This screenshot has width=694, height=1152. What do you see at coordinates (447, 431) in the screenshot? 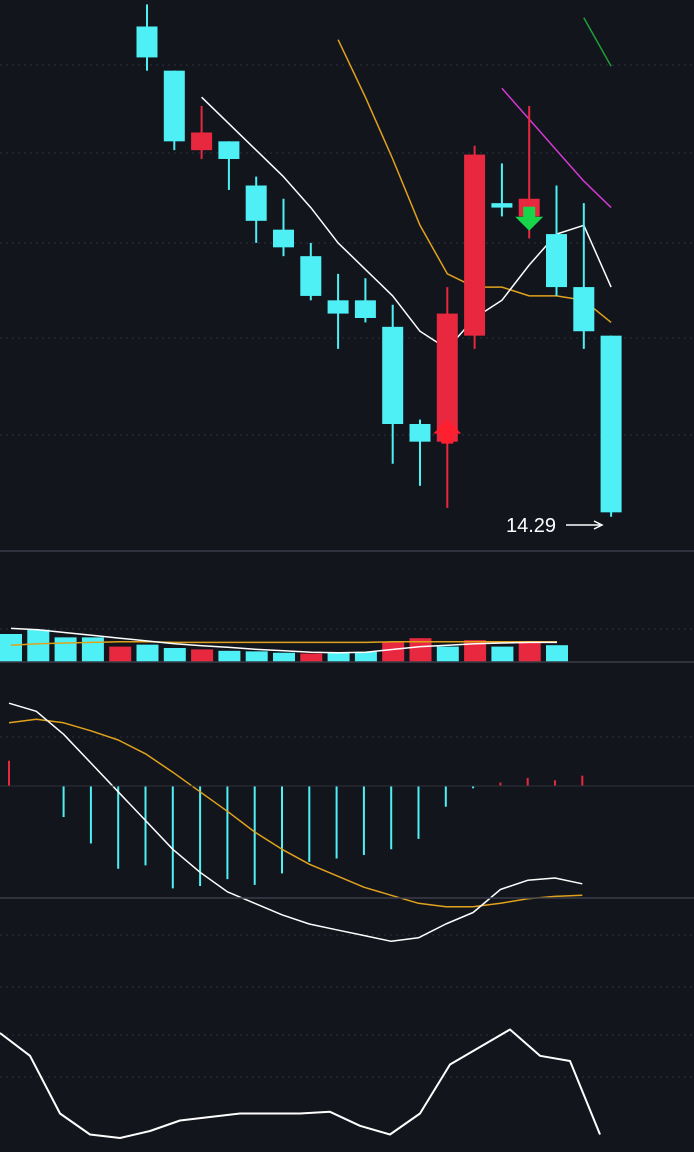
I see `buy-arrow-icon` at bounding box center [447, 431].